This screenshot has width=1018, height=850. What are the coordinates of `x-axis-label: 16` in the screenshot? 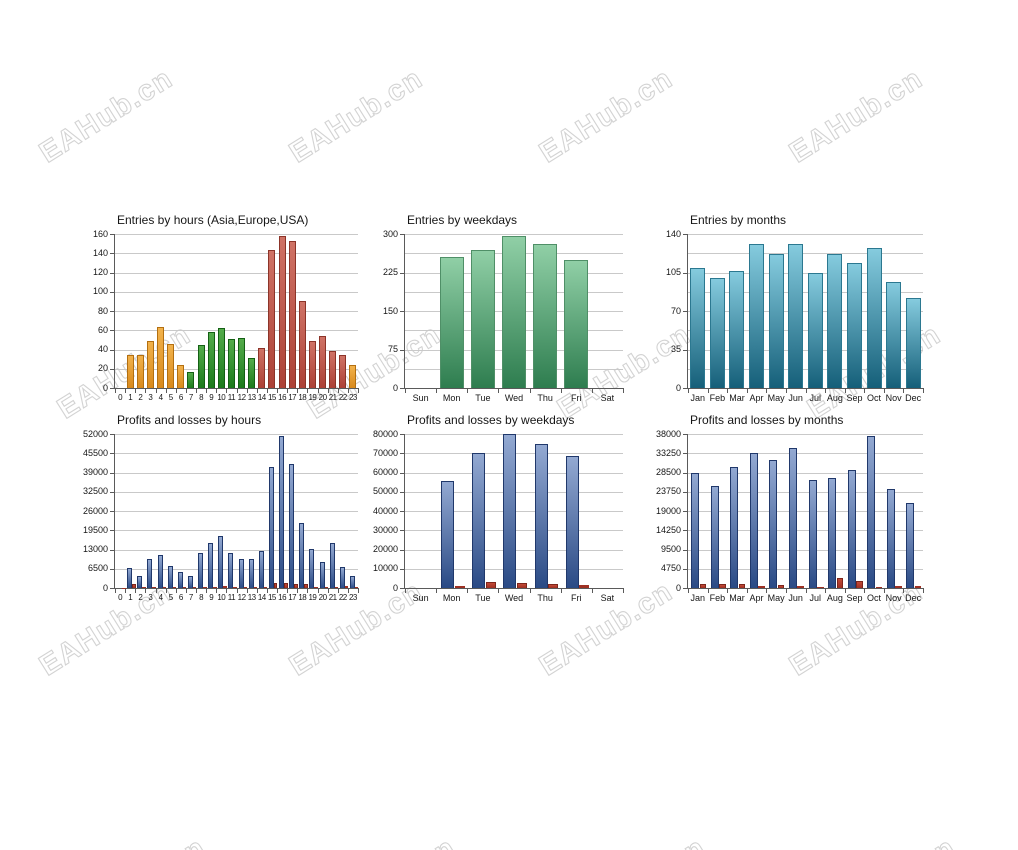 It's located at (282, 597).